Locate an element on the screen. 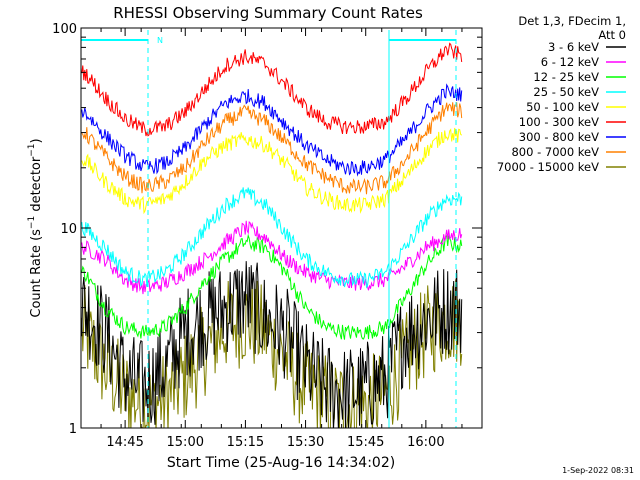  y-axis-label: Count Rate (s−1 detector−1) is located at coordinates (35, 227).